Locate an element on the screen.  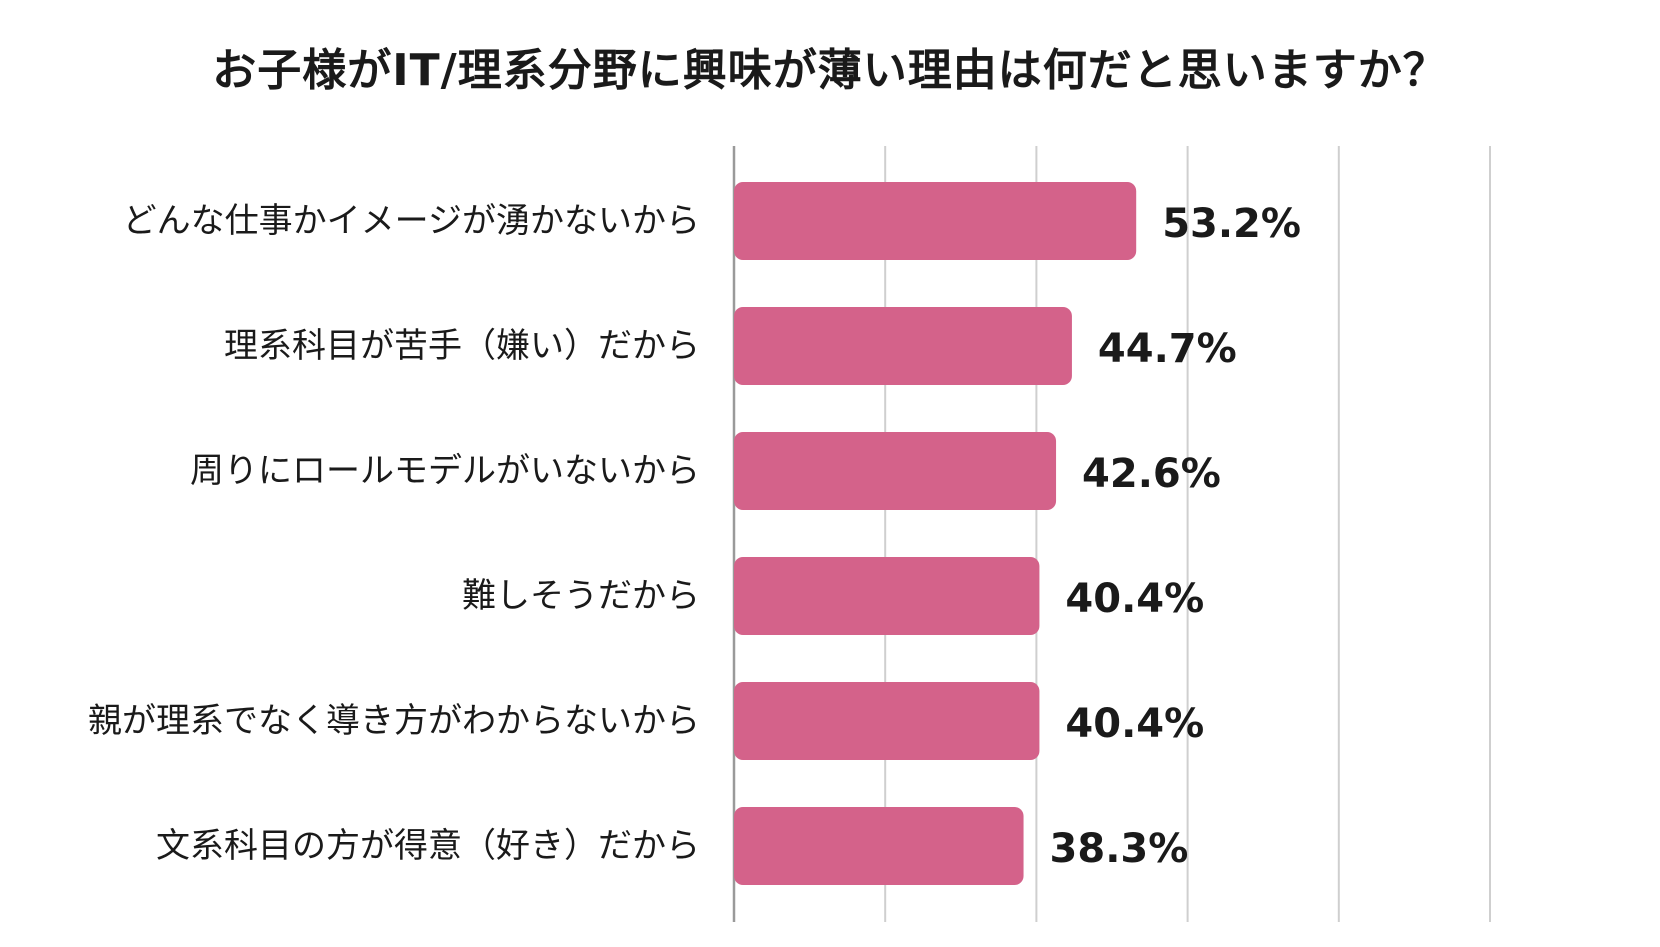
value-label: 42.6% is located at coordinates (1151, 474).